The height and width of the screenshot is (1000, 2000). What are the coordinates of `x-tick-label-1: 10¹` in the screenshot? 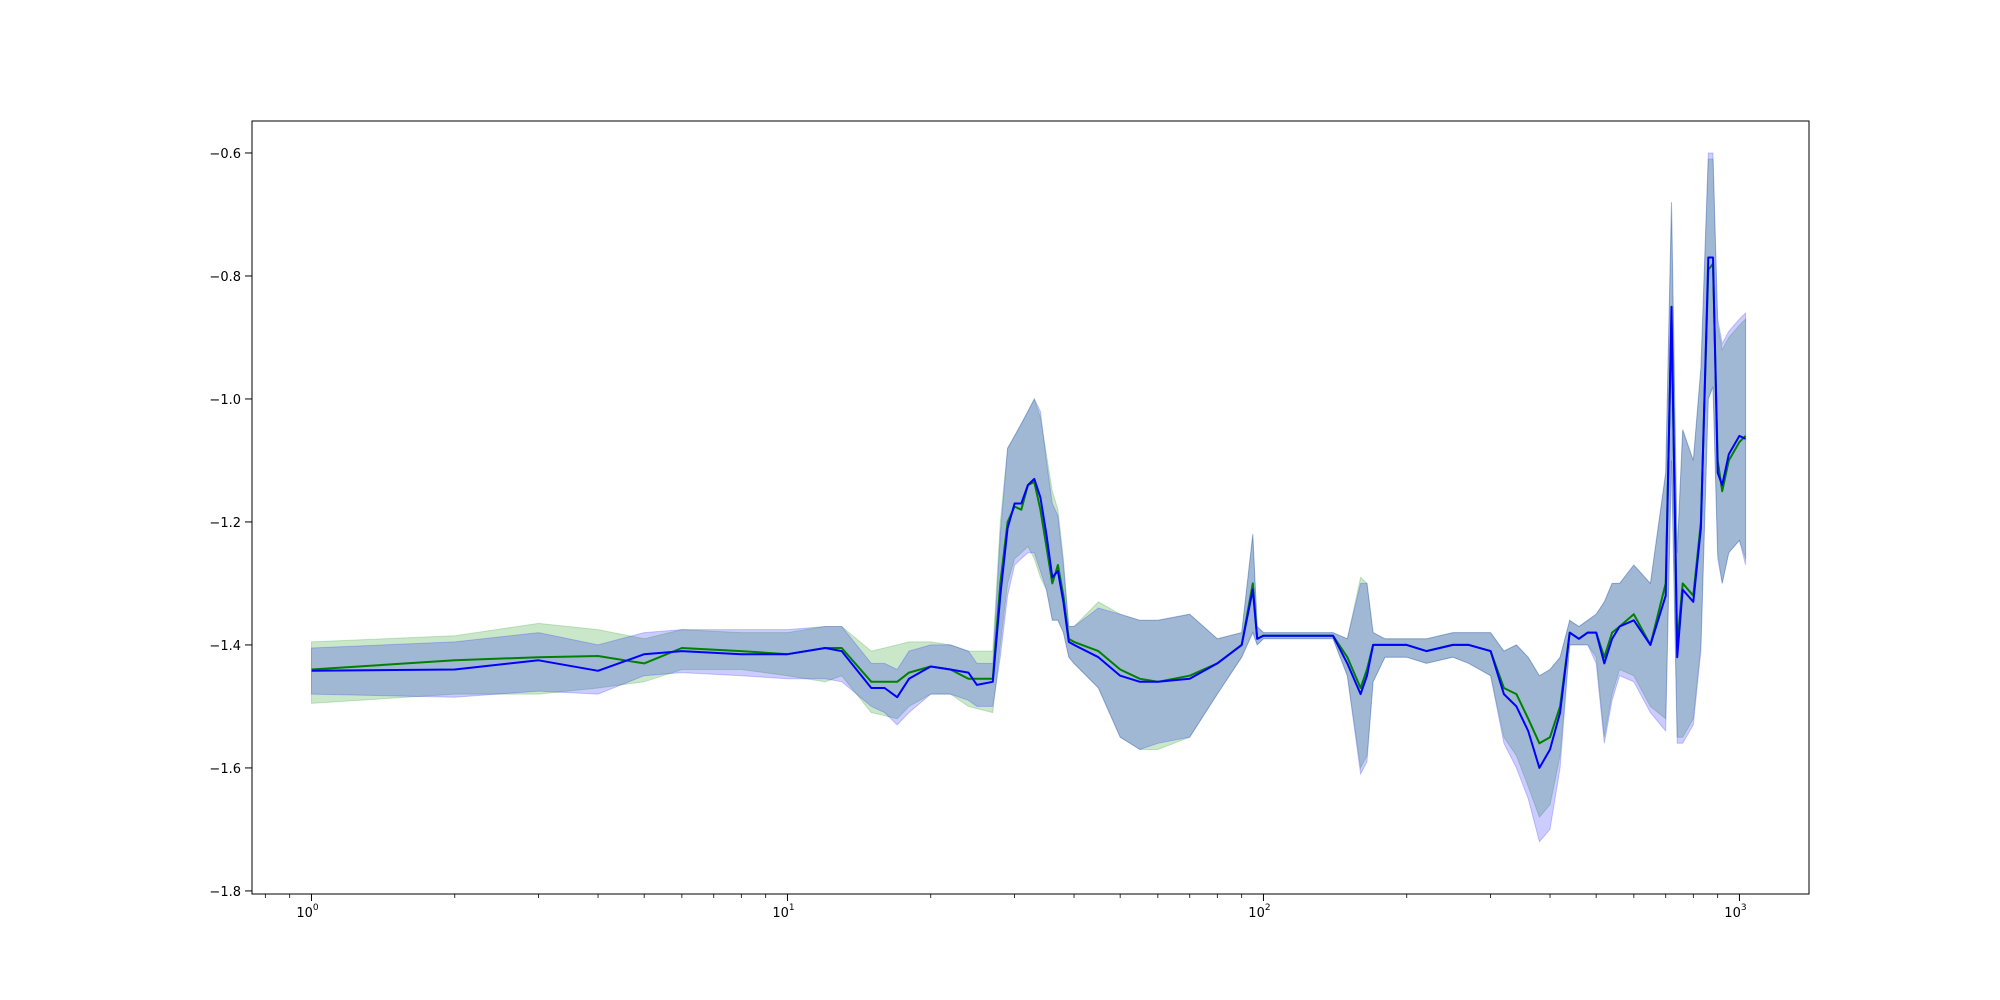 It's located at (783, 912).